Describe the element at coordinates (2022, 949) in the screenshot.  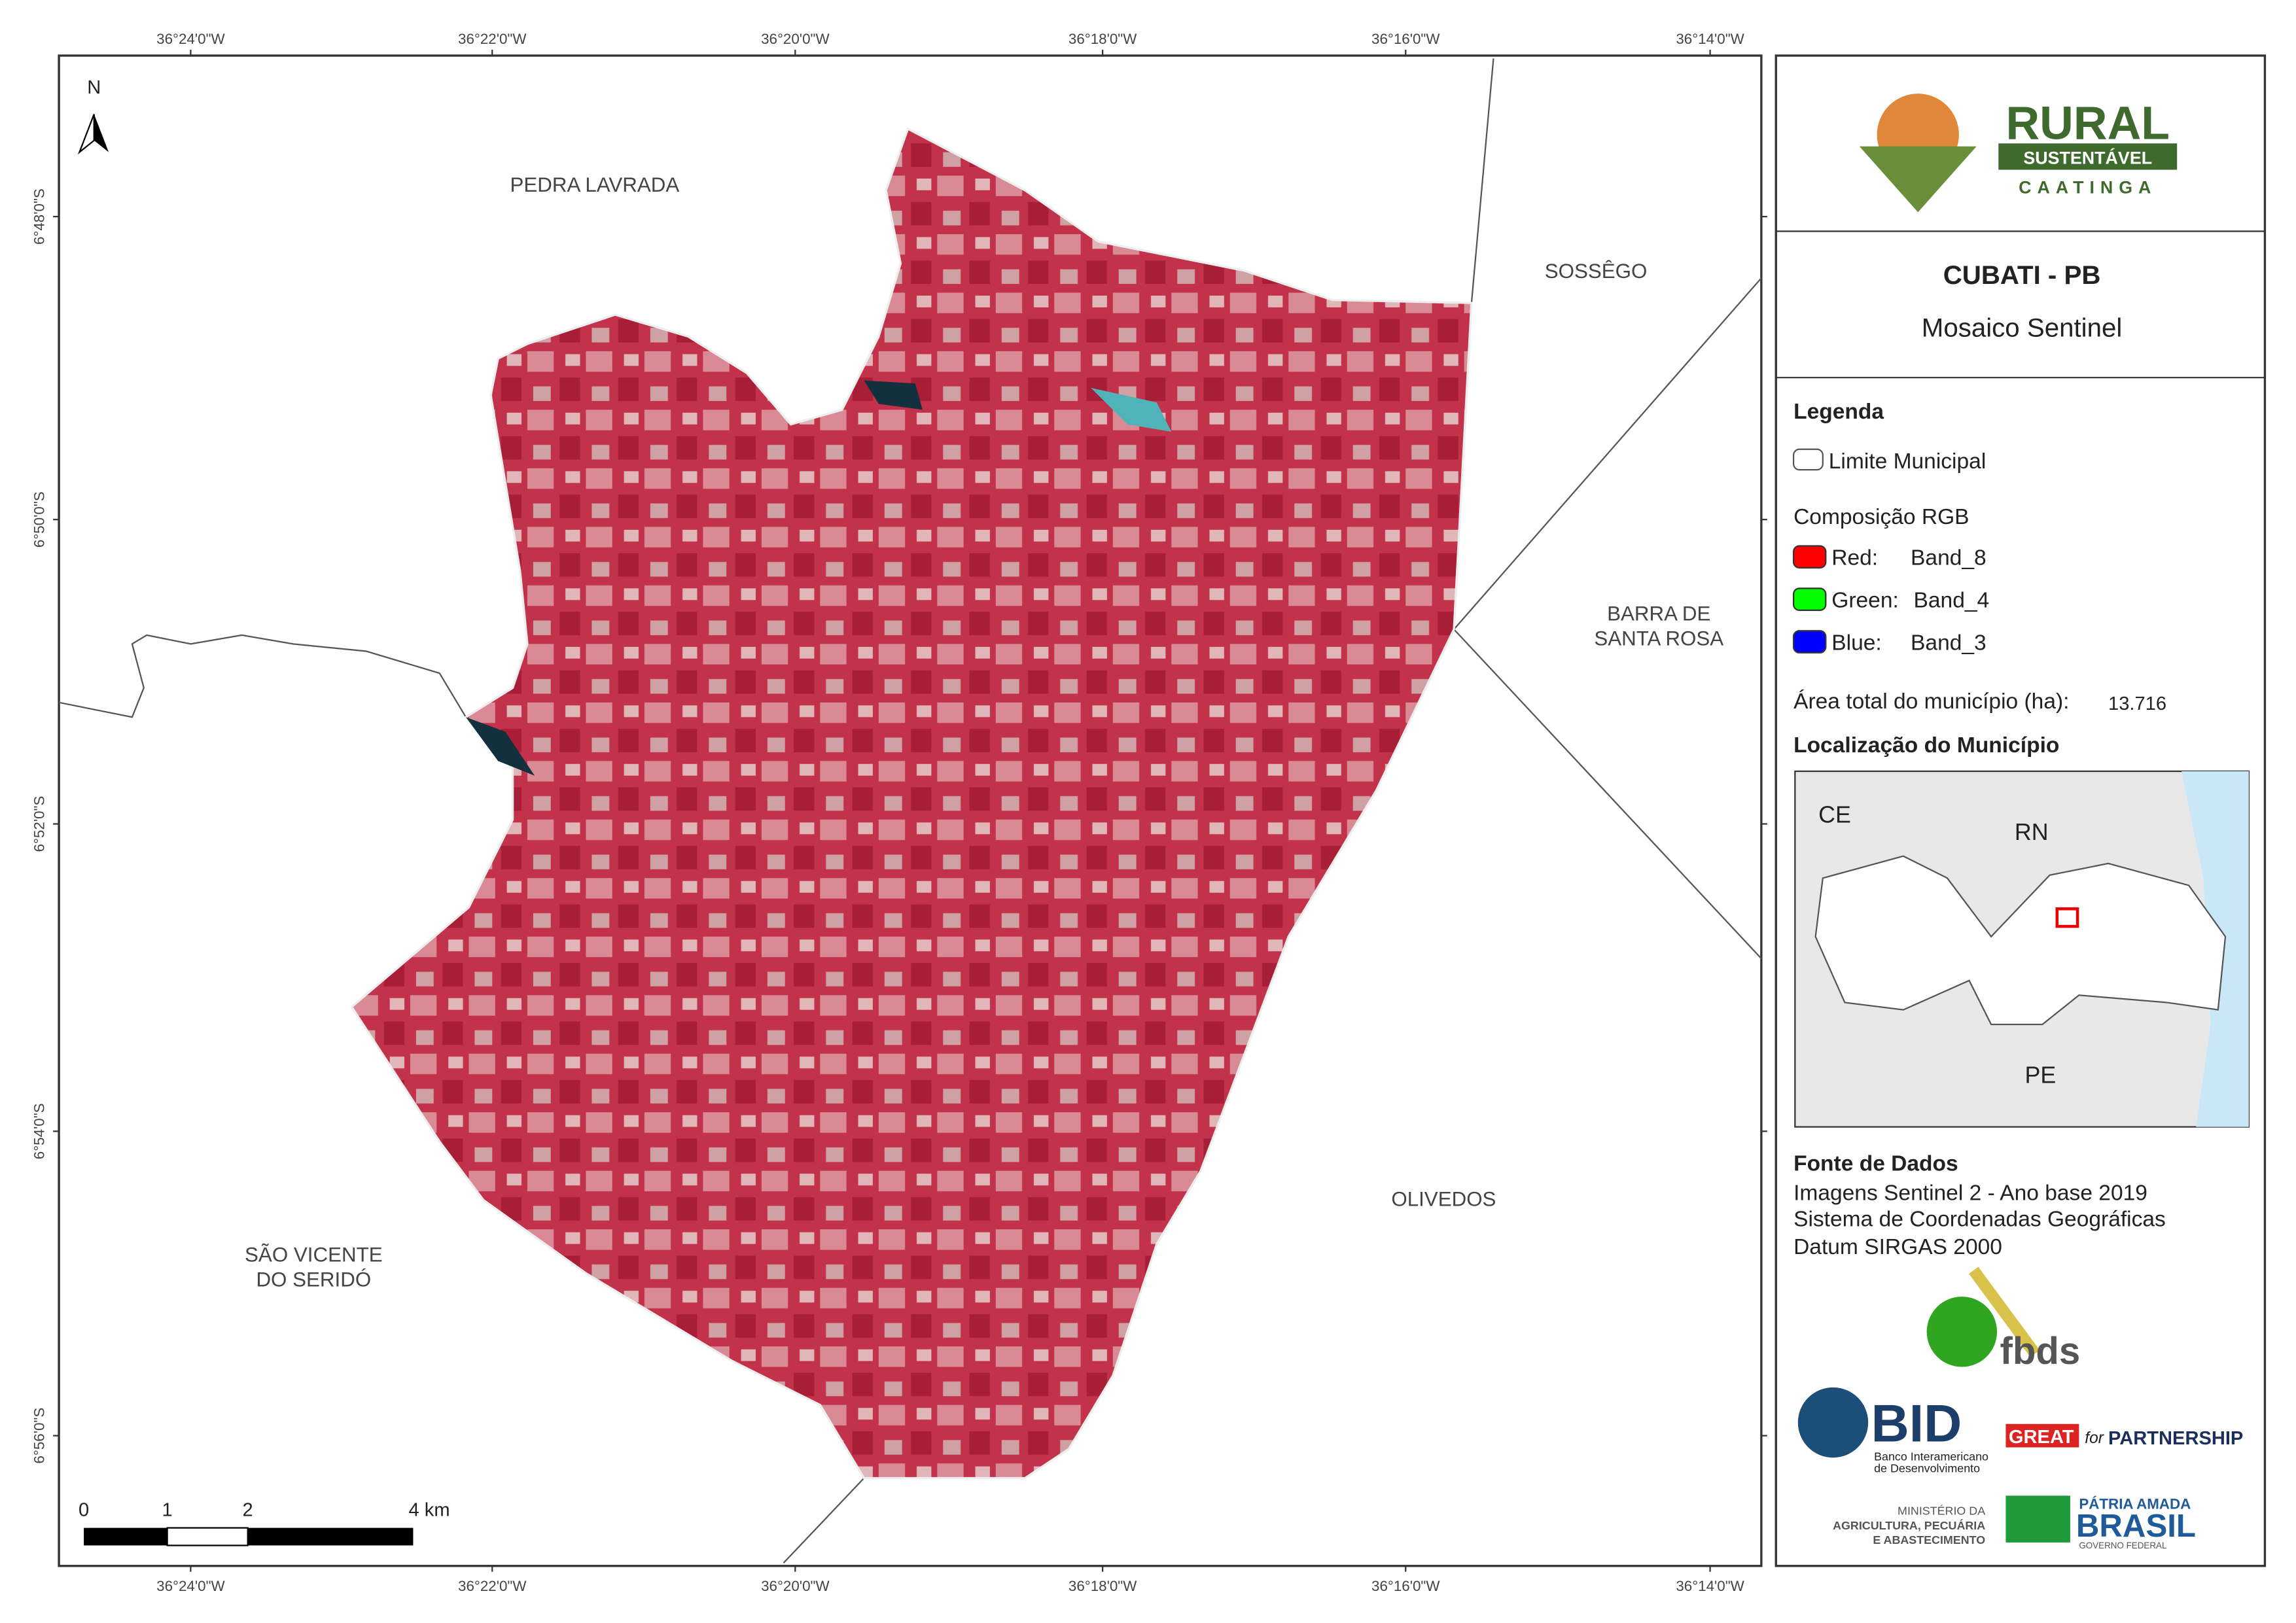
I see `location-inset` at that location.